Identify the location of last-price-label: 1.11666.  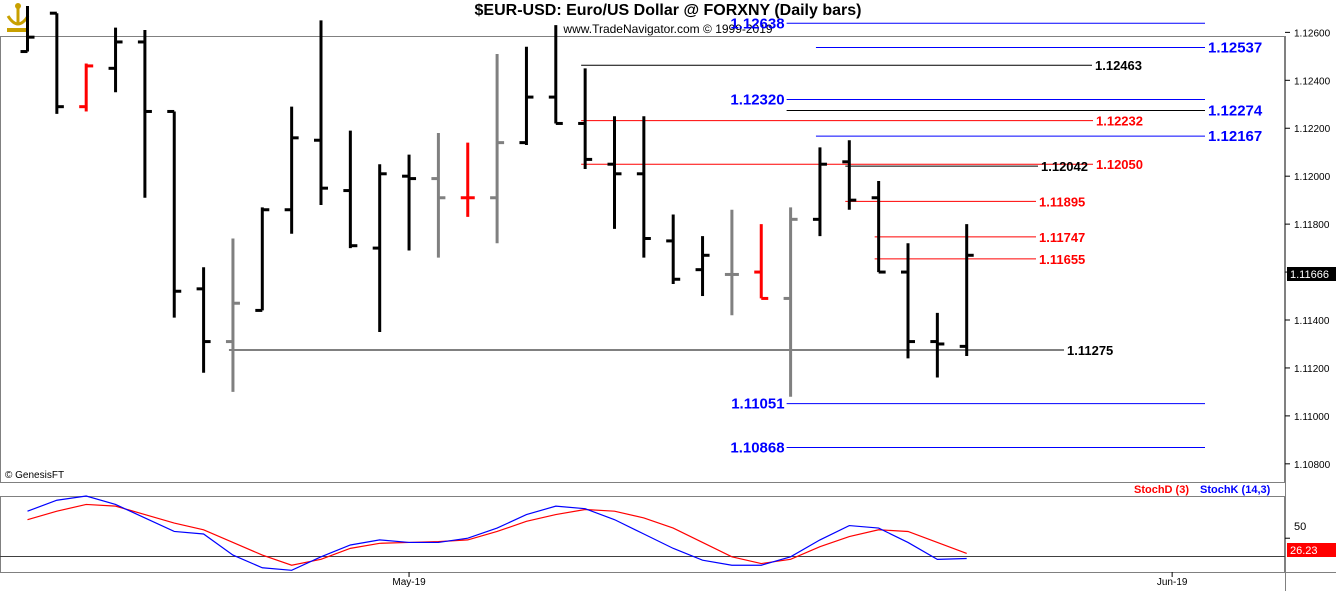
(1309, 275).